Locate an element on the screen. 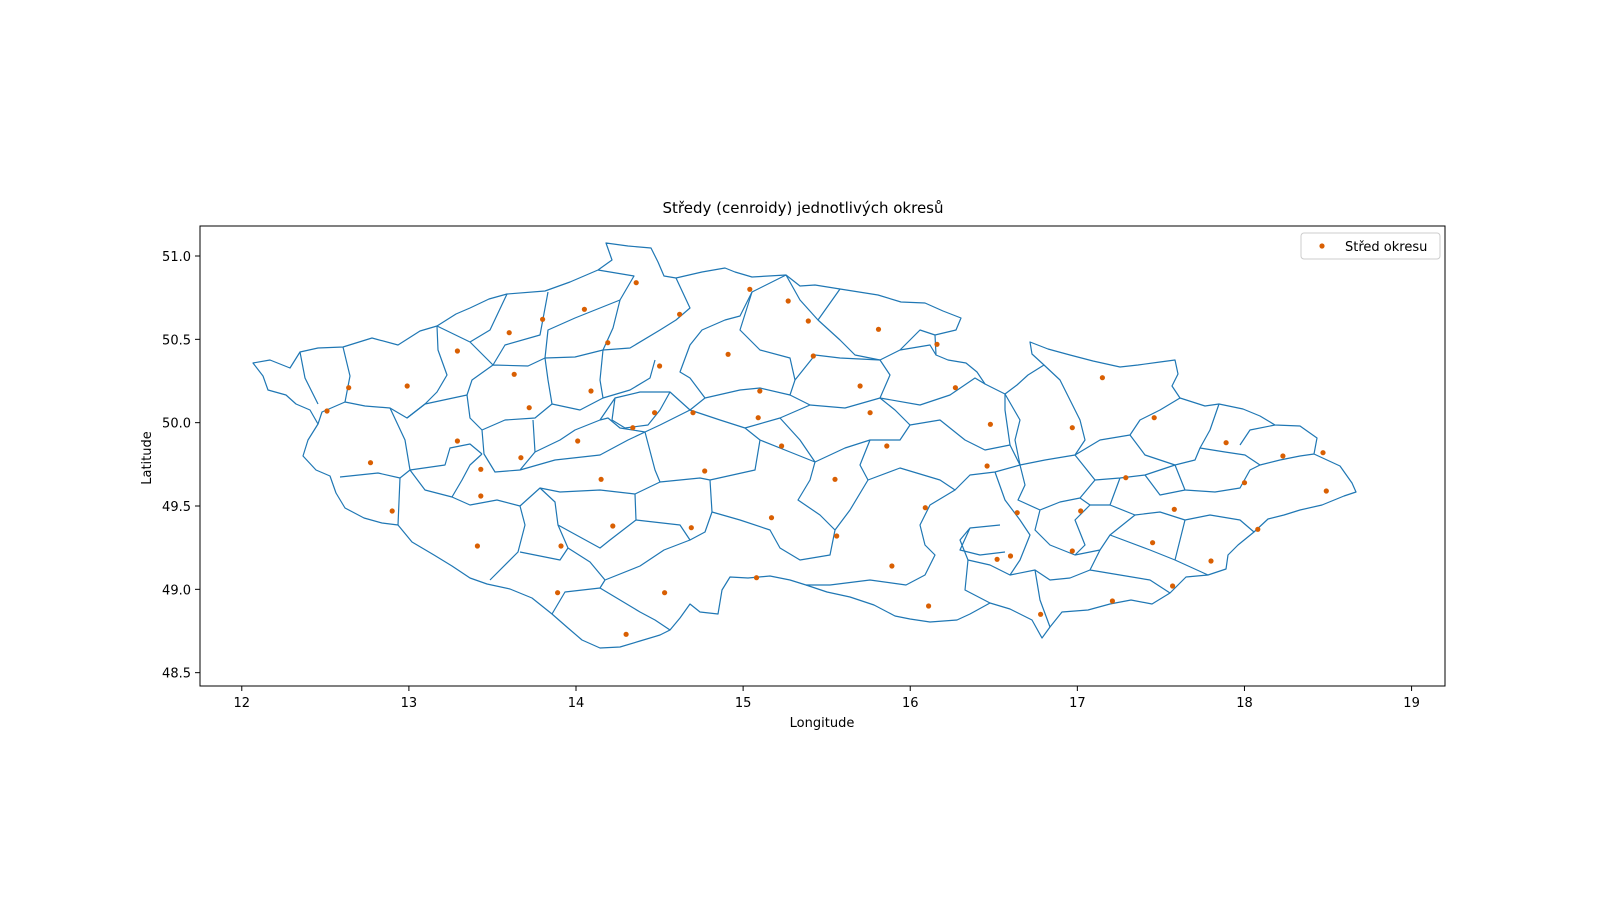 The width and height of the screenshot is (1600, 900). x-tick-label: 14 is located at coordinates (576, 703).